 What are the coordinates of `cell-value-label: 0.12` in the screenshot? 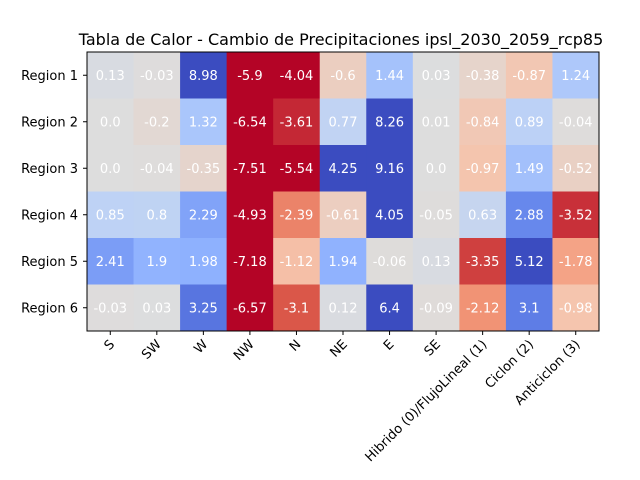 It's located at (343, 308).